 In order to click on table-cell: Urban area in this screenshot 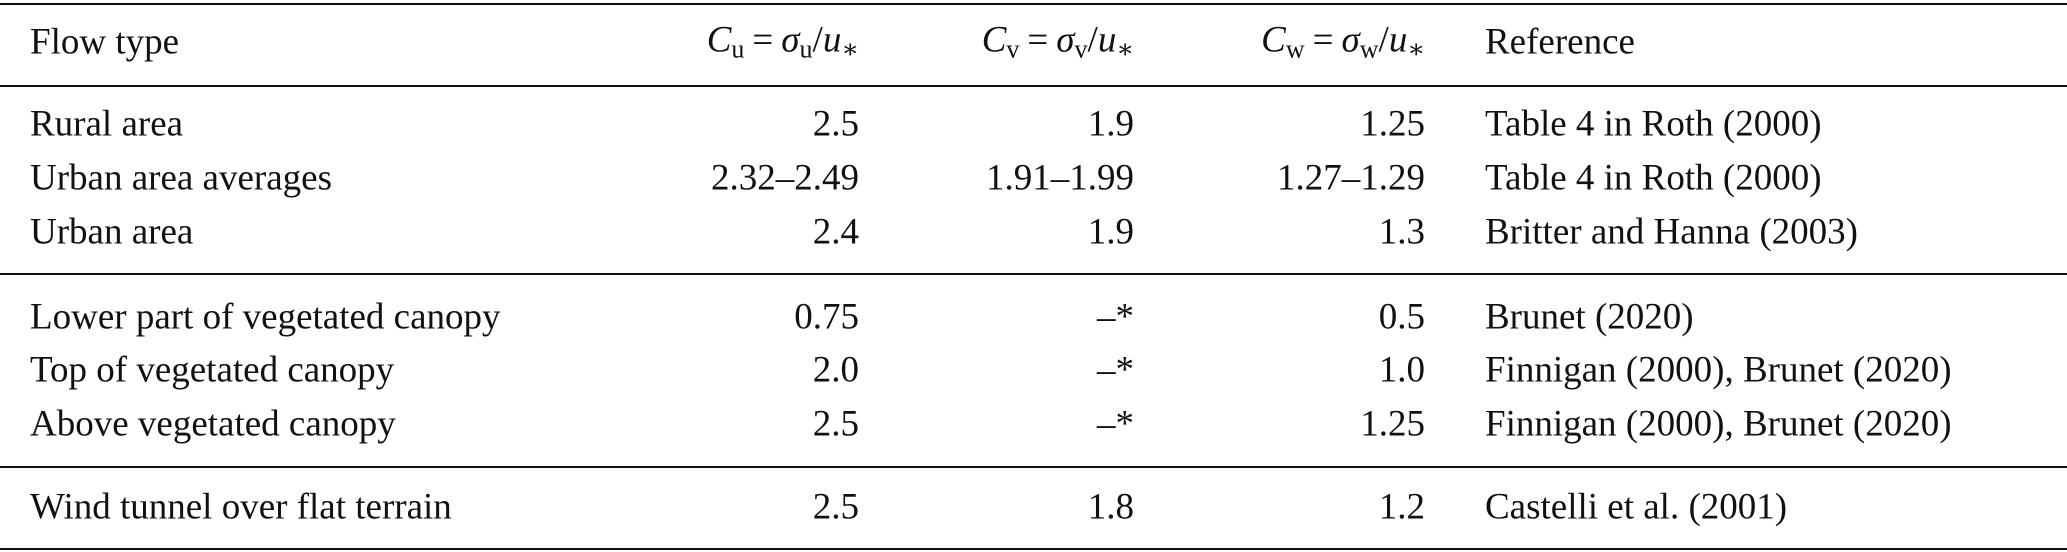, I will do `click(112, 232)`.